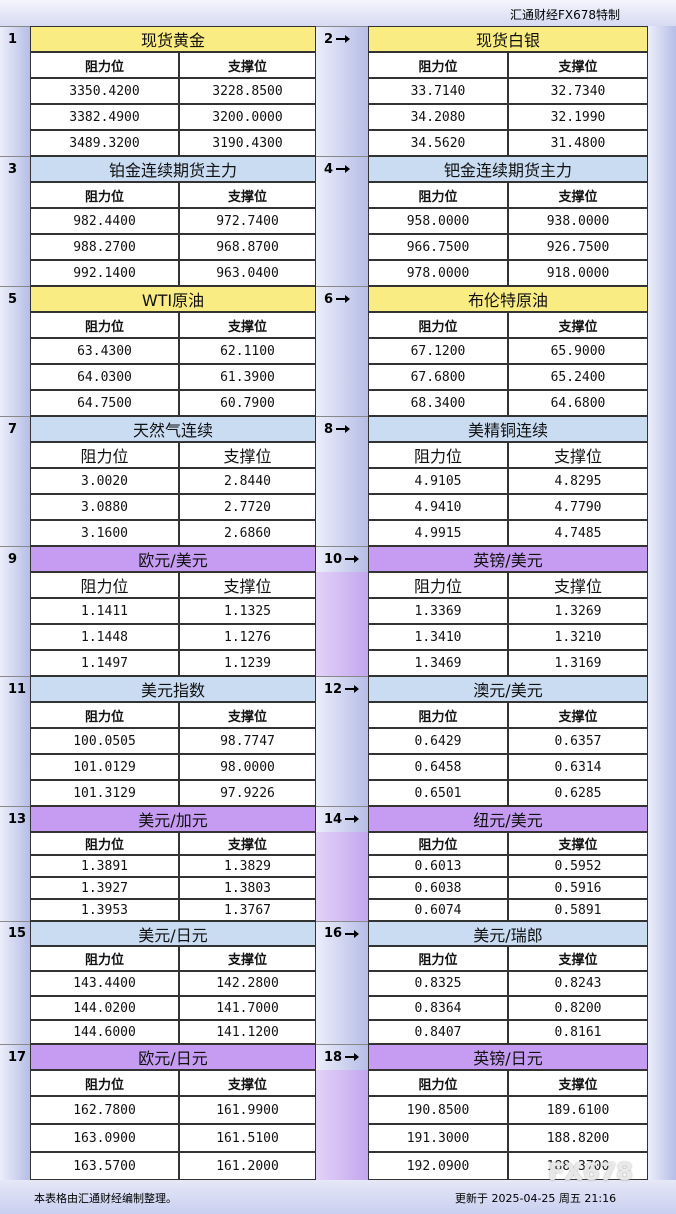 This screenshot has height=1214, width=676. What do you see at coordinates (578, 910) in the screenshot?
I see `value-cell: 0.5891` at bounding box center [578, 910].